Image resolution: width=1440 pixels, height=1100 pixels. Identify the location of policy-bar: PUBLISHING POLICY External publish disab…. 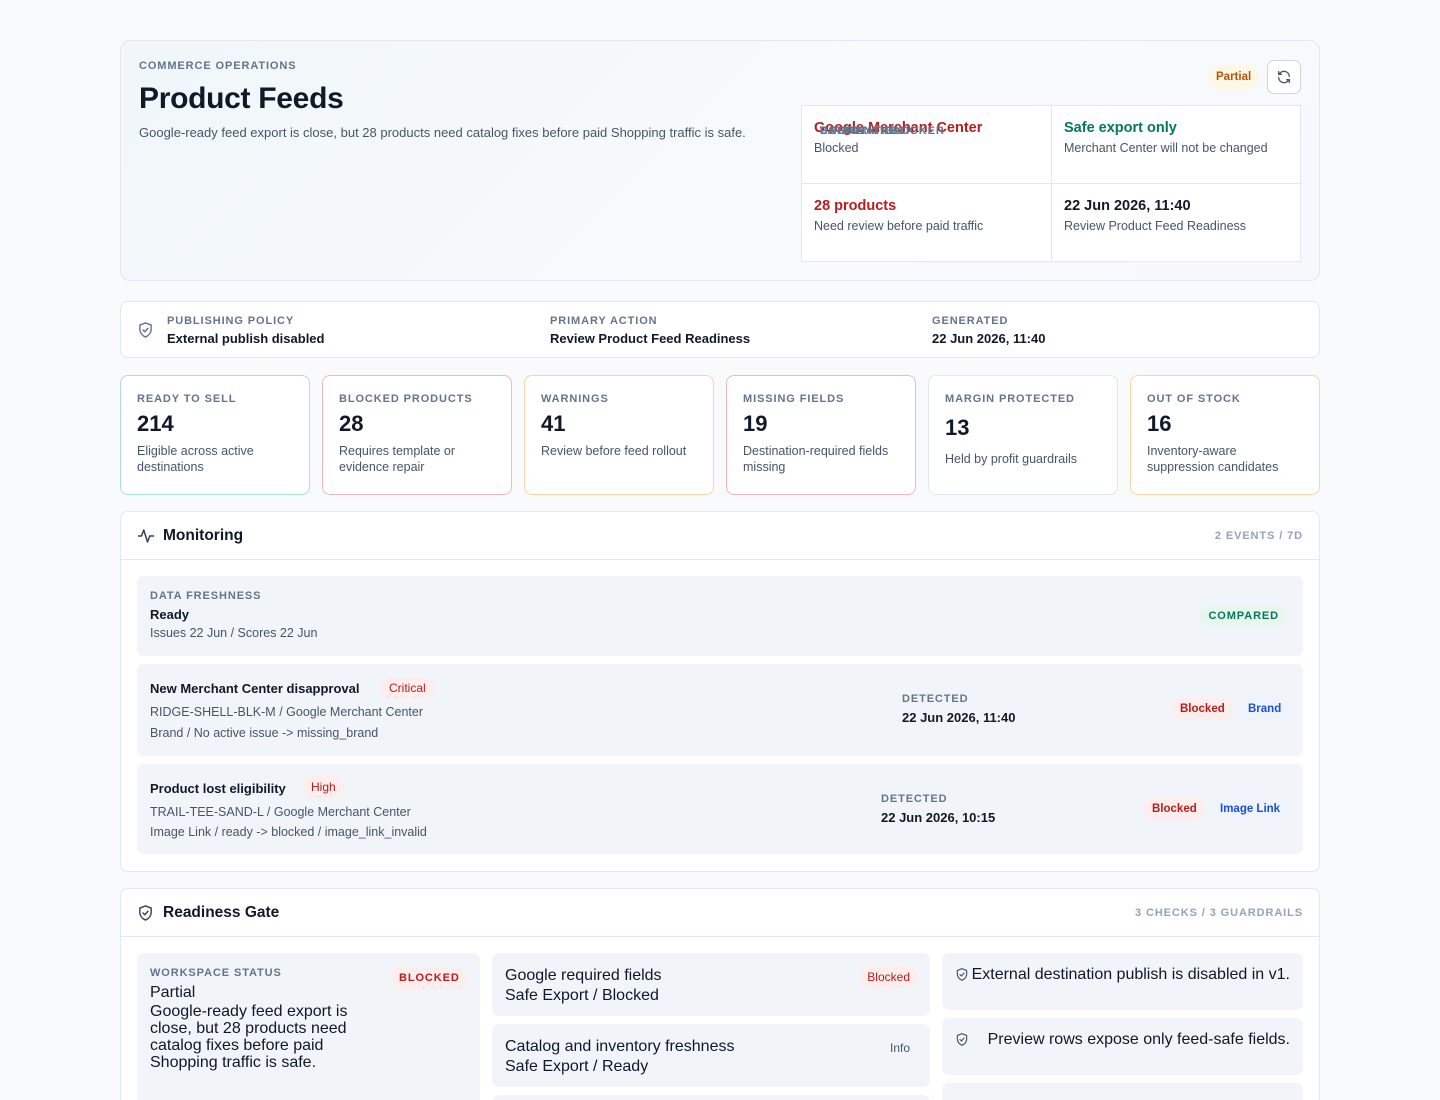
(720, 329).